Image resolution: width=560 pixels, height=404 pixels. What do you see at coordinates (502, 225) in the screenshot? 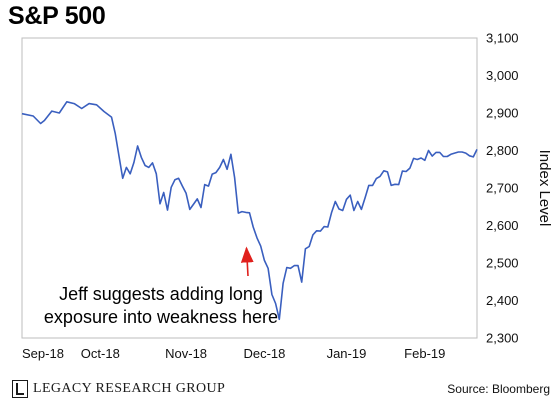
I see `y-tick-label: 2,600` at bounding box center [502, 225].